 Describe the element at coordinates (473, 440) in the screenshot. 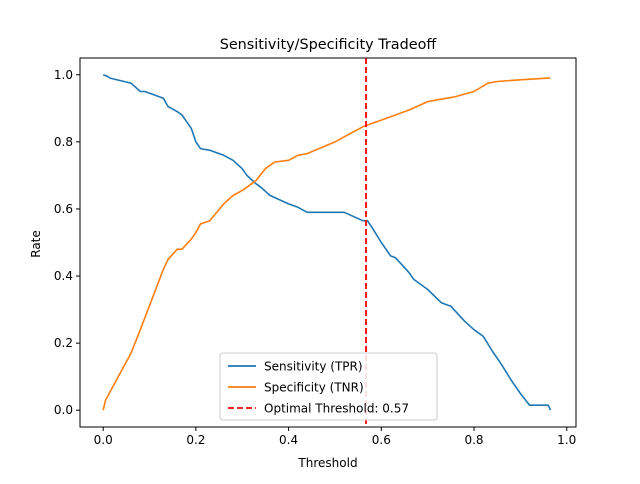

I see `x-tick-label: 0.8` at that location.